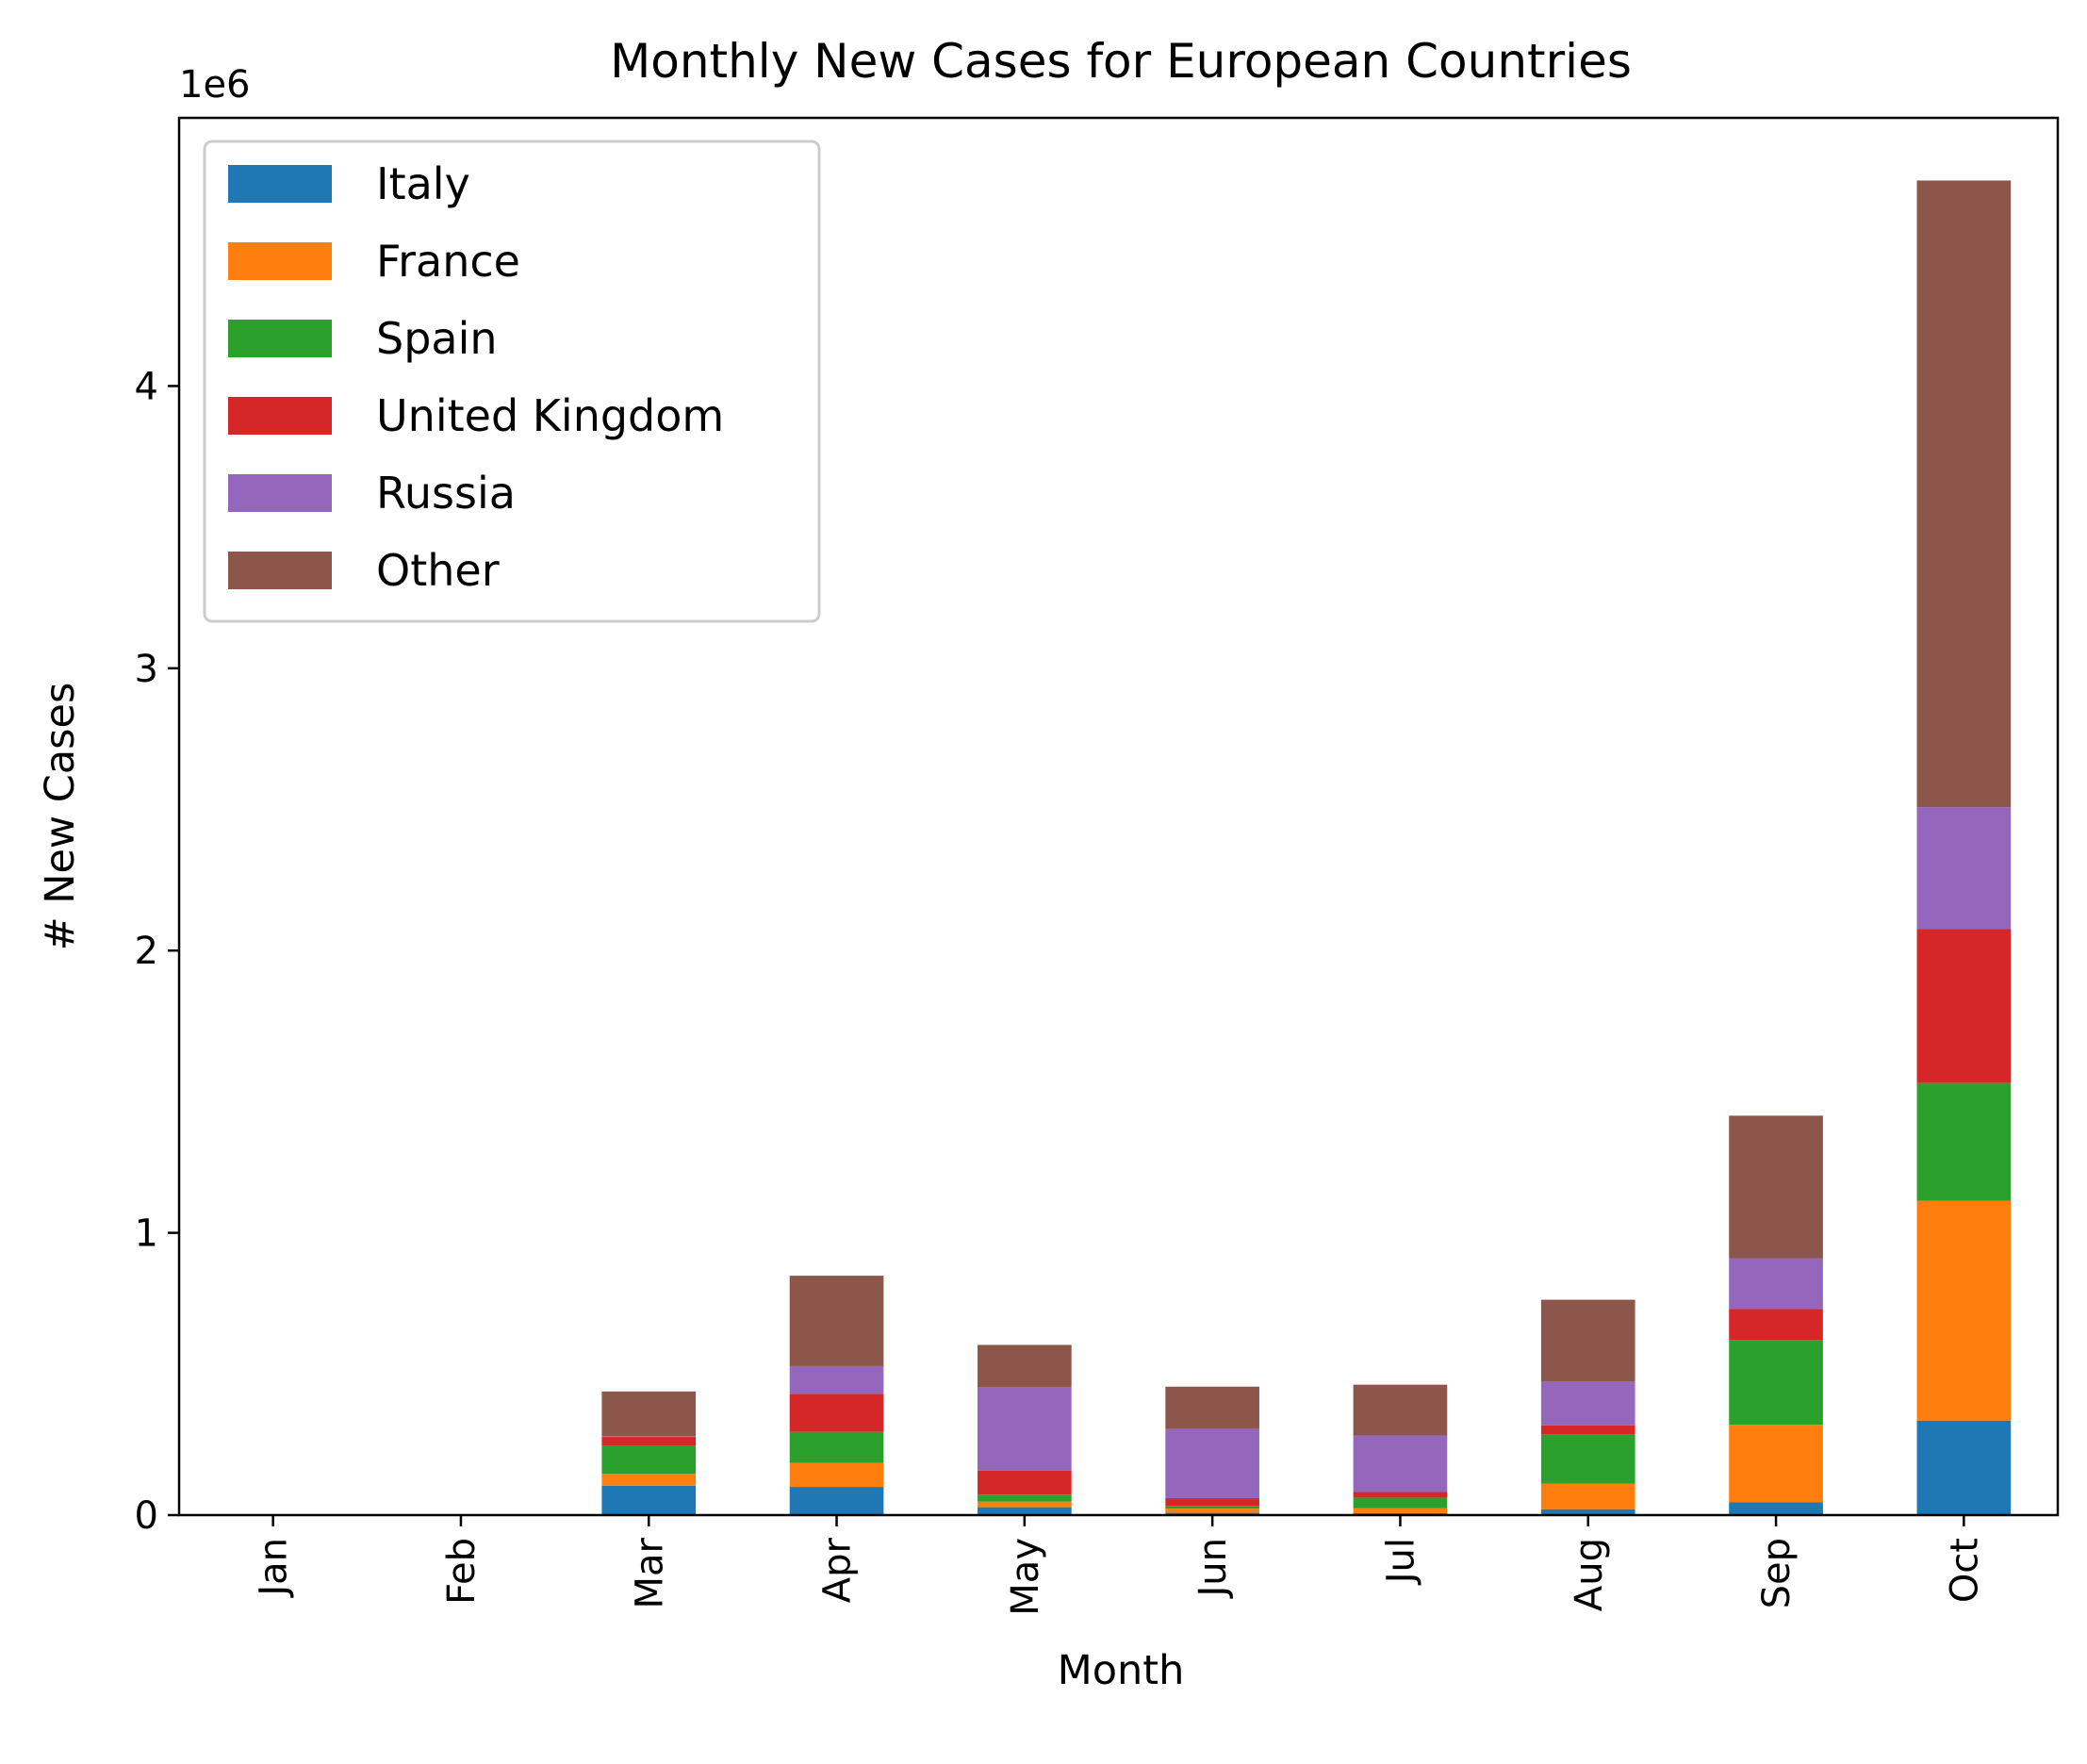  I want to click on legend-swatch-italy, so click(280, 184).